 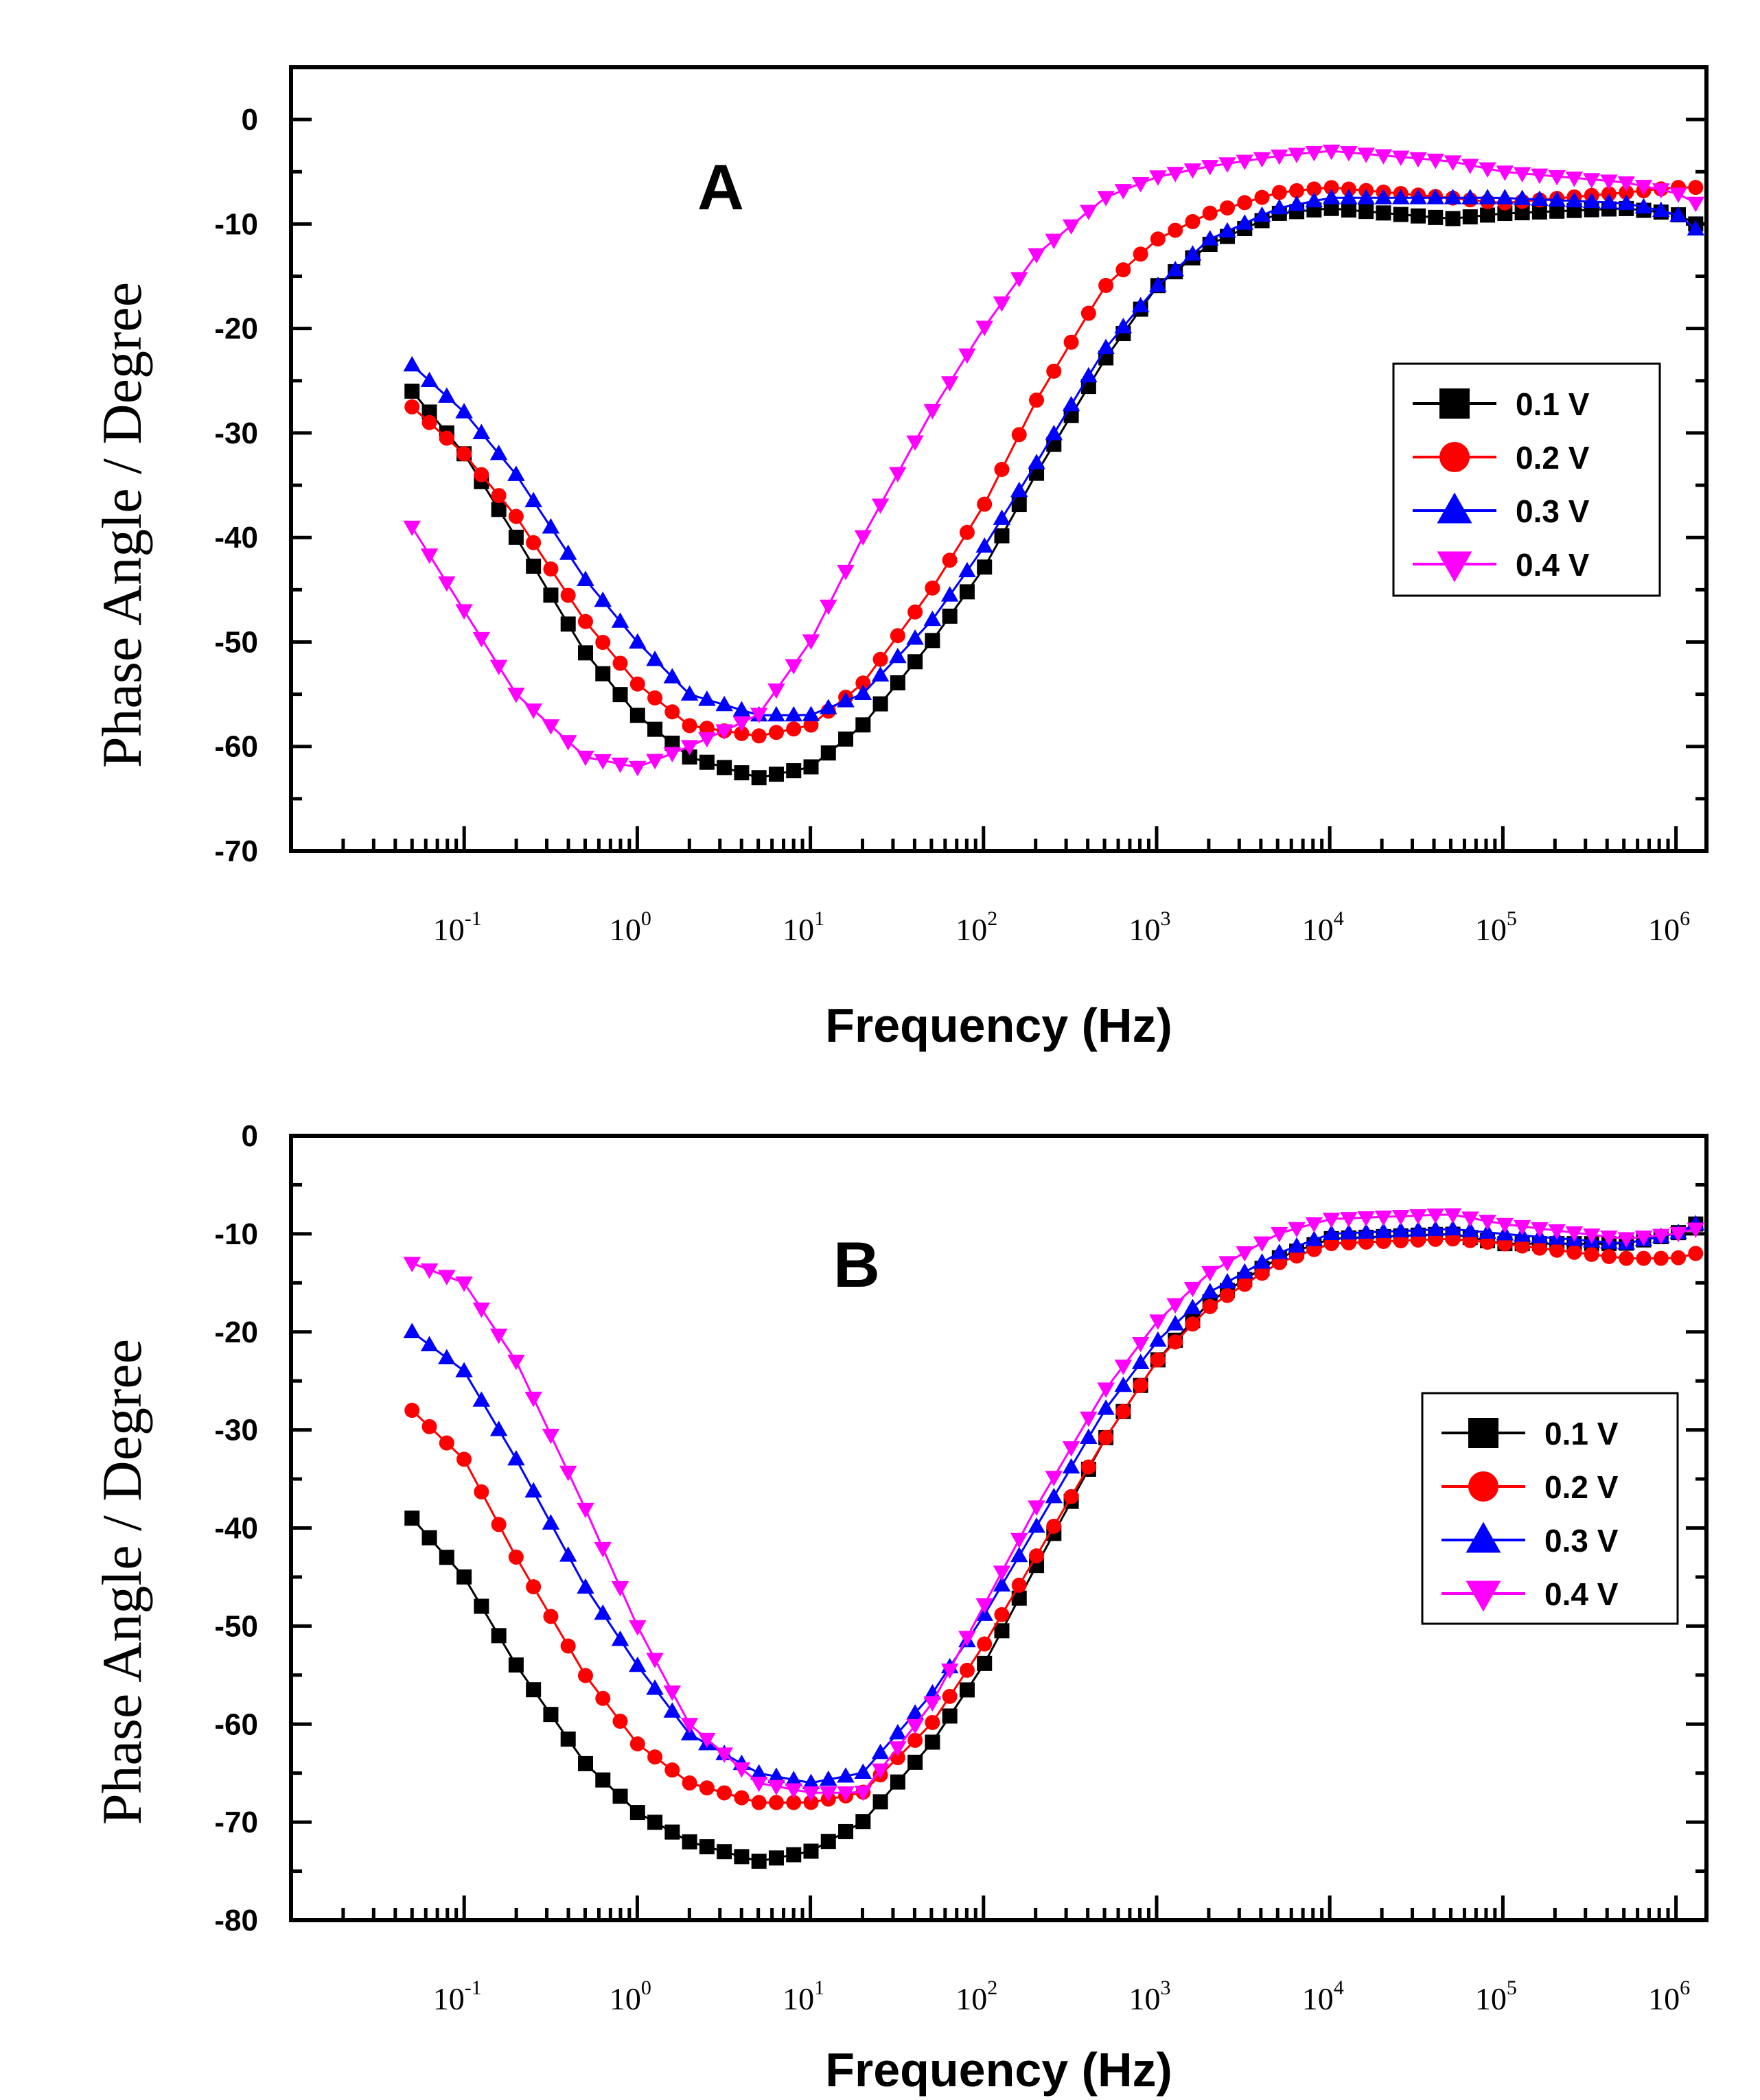 I want to click on y-tick-label: -40, so click(x=236, y=538).